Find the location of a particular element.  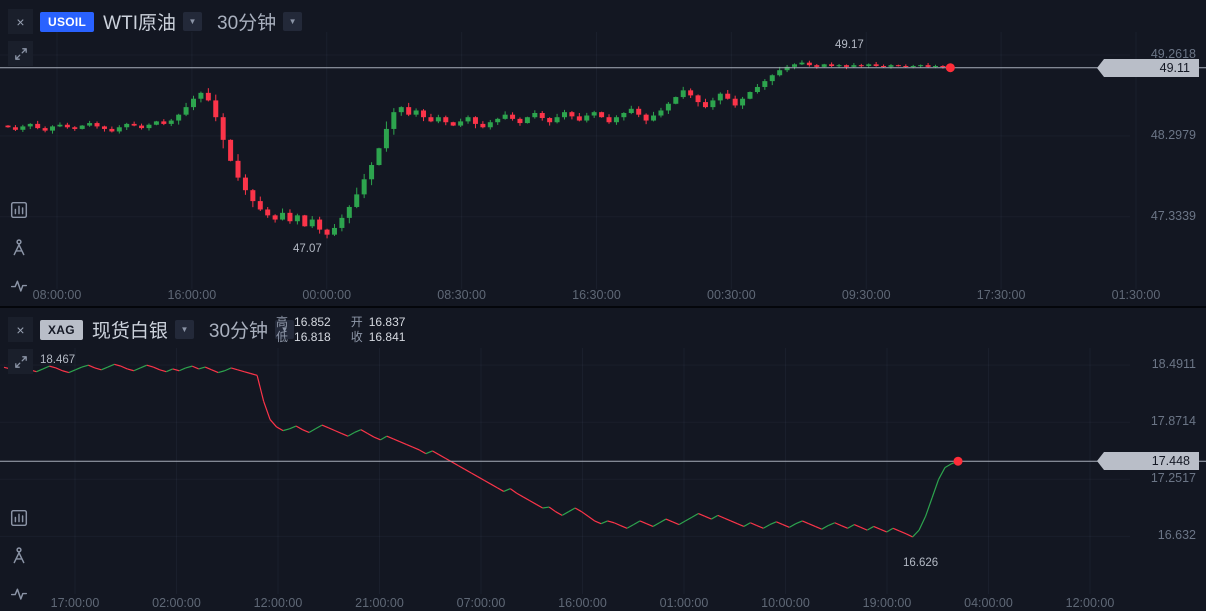

price-axis-label: 47.3339 is located at coordinates (1173, 215).